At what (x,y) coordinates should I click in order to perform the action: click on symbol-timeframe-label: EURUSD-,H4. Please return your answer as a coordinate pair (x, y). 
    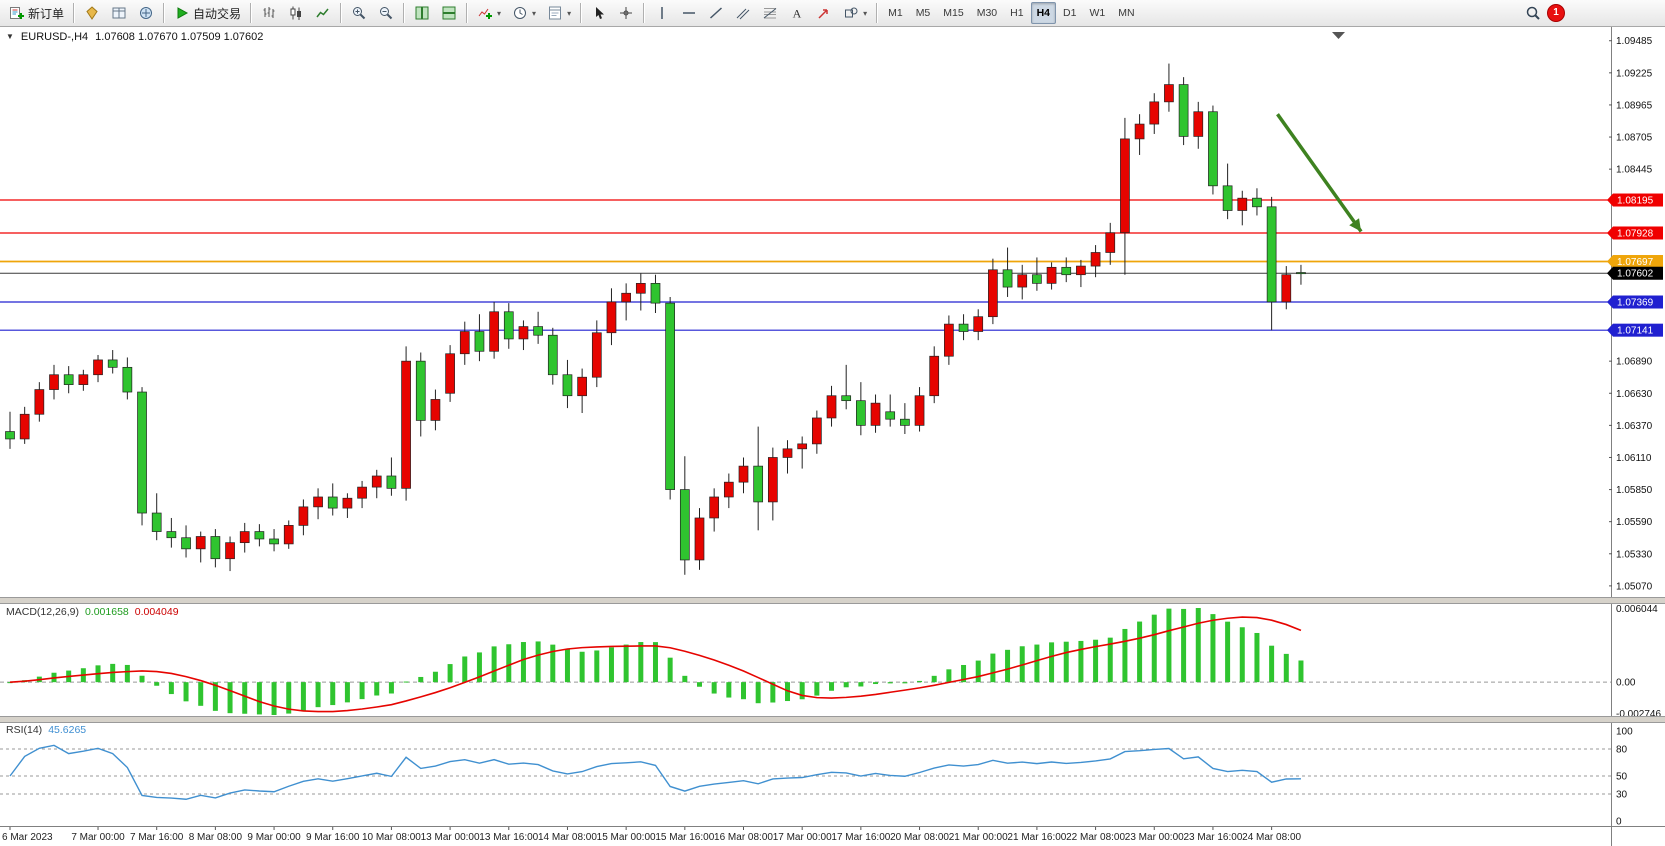
    Looking at the image, I should click on (54, 37).